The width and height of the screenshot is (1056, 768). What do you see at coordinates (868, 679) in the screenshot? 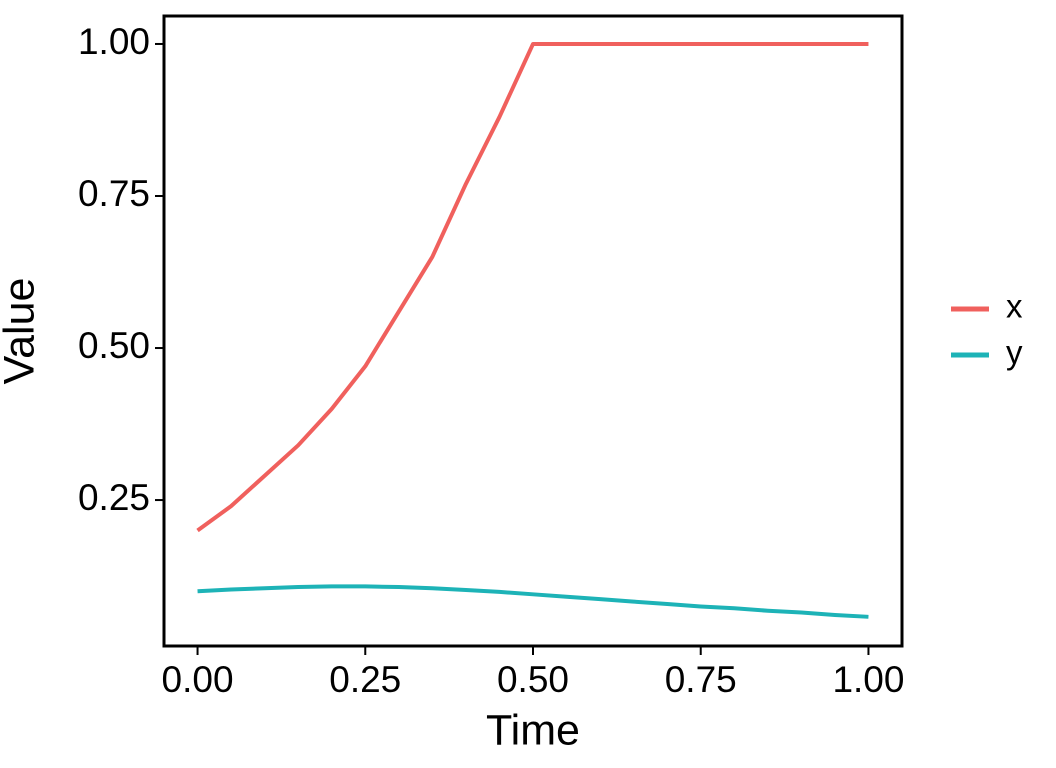
I see `x-tick-label: 1.00` at bounding box center [868, 679].